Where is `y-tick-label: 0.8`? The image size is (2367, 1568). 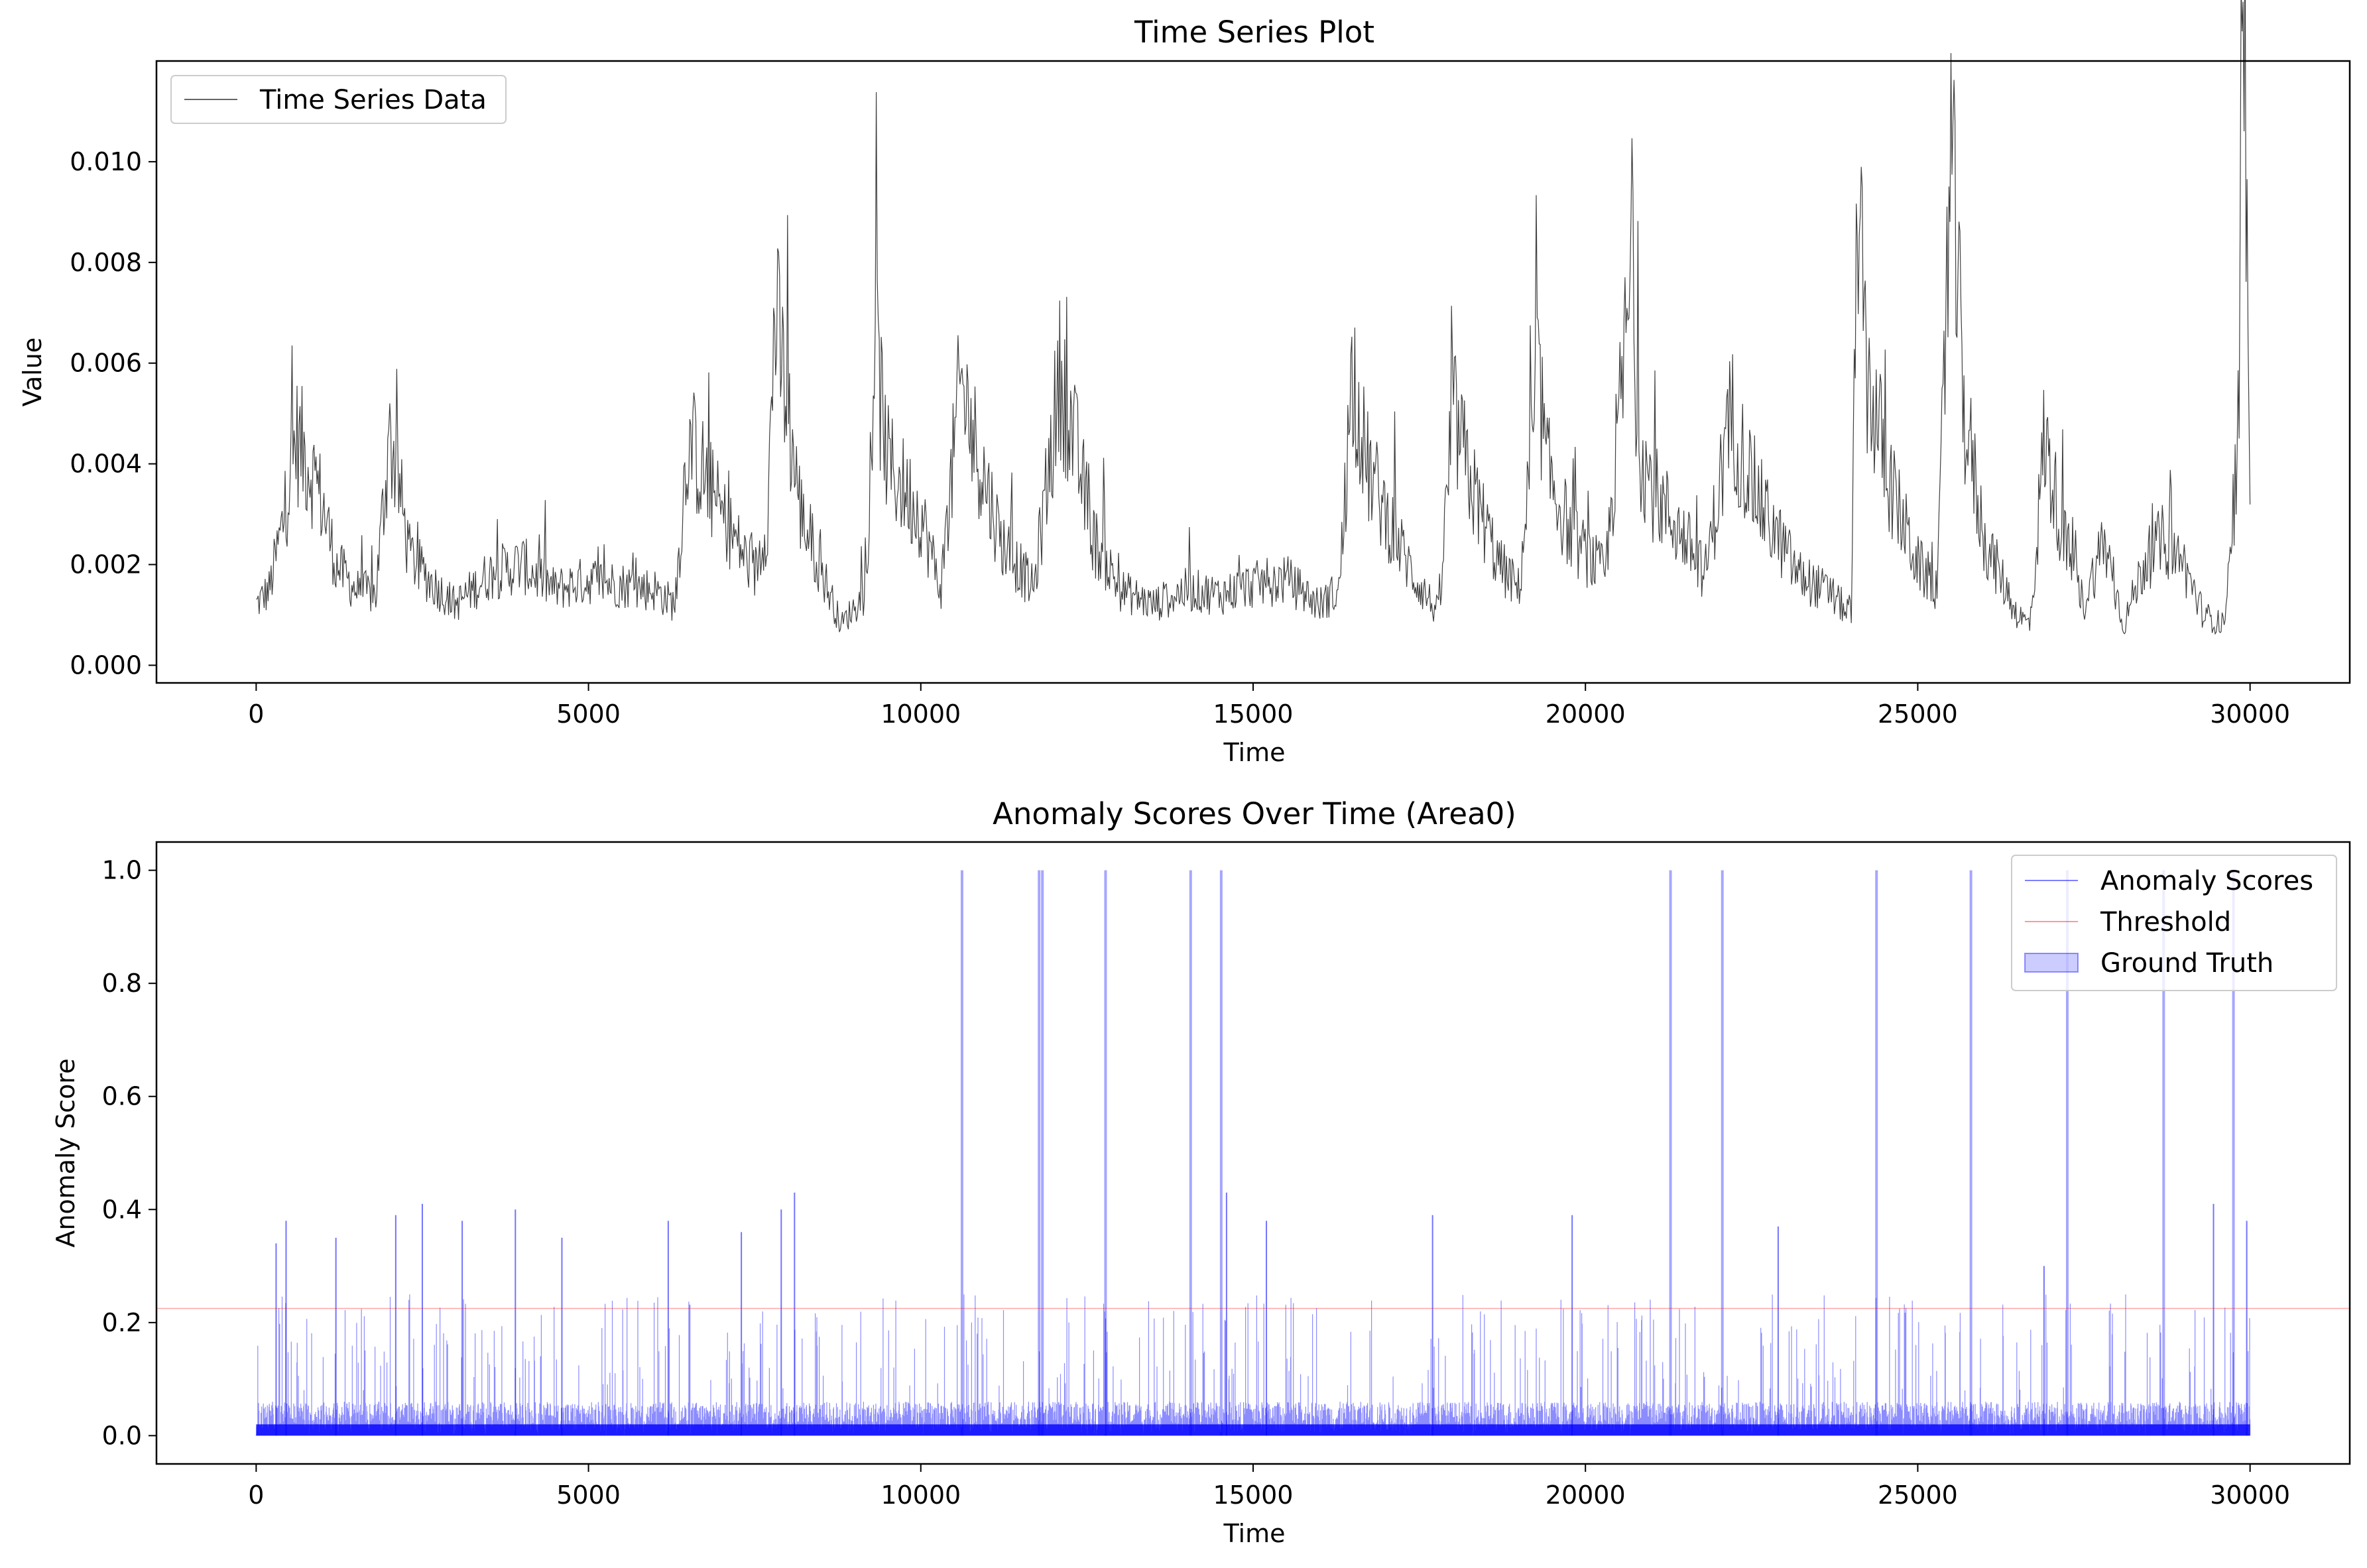 y-tick-label: 0.8 is located at coordinates (122, 983).